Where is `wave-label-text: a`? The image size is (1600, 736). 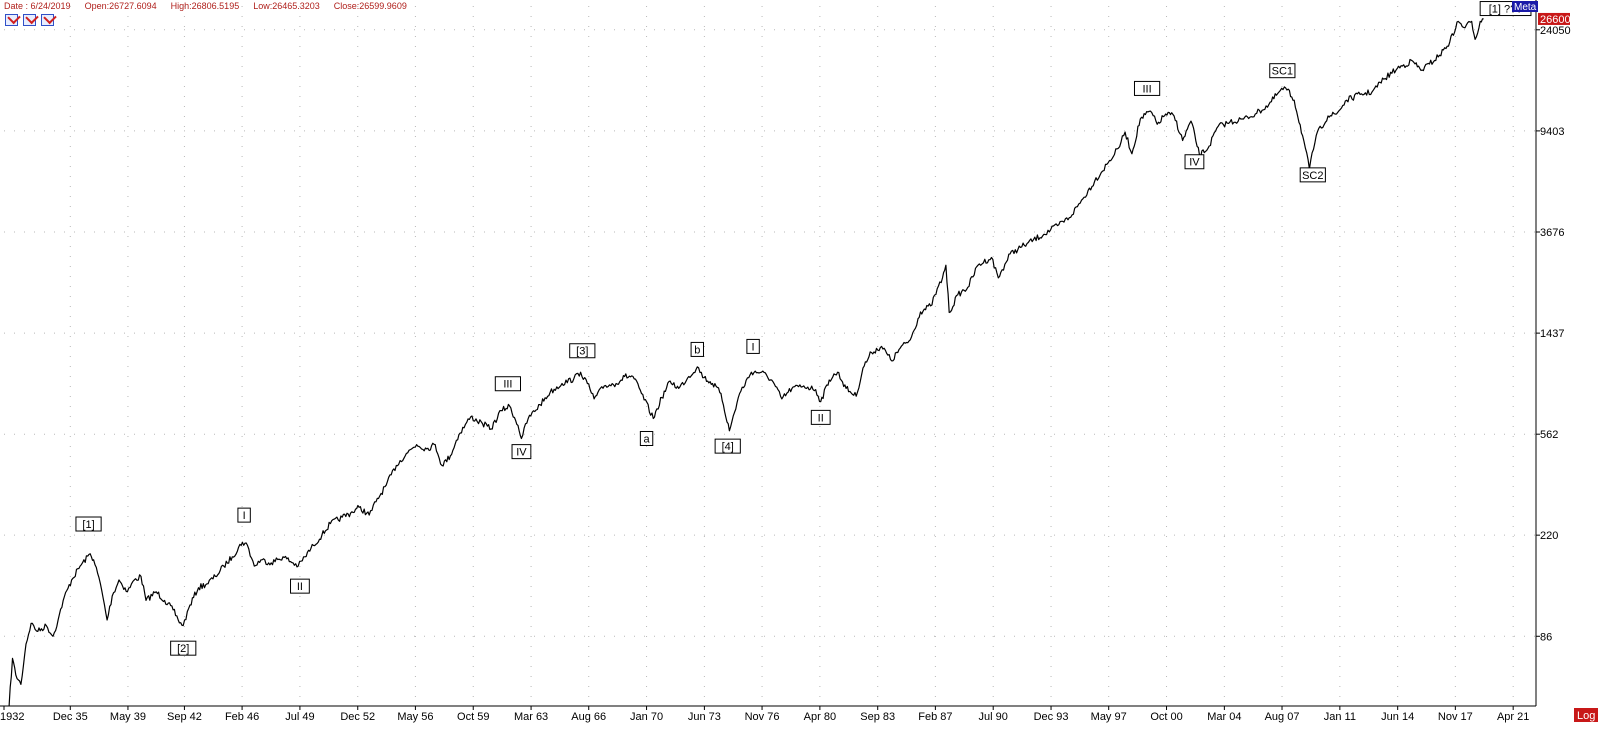 wave-label-text: a is located at coordinates (646, 439).